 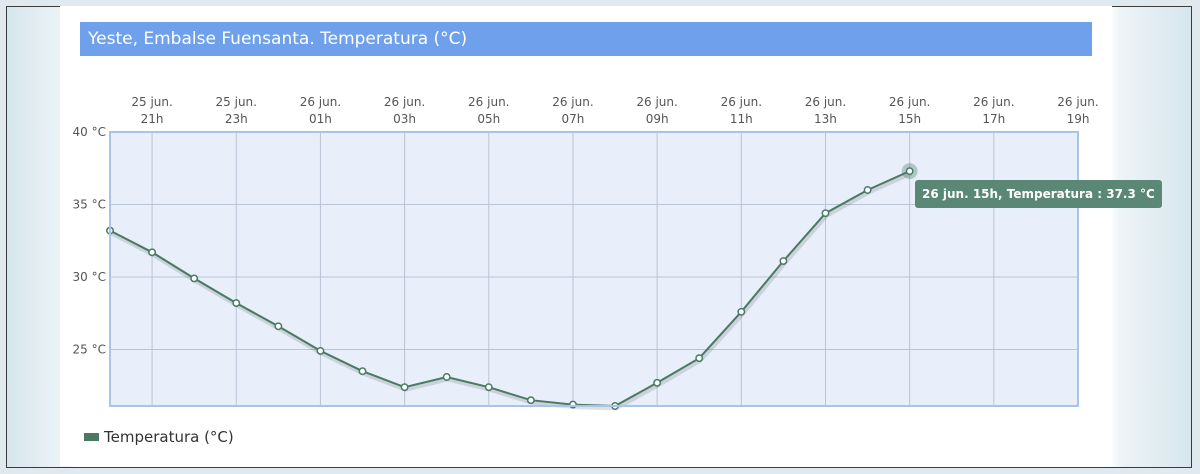 What do you see at coordinates (89, 349) in the screenshot?
I see `y-tick-label: 25 °C` at bounding box center [89, 349].